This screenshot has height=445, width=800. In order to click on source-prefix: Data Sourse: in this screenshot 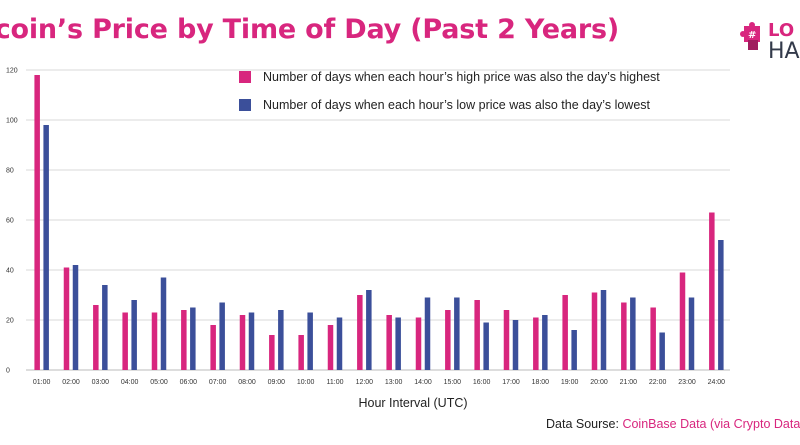, I will do `click(584, 424)`.